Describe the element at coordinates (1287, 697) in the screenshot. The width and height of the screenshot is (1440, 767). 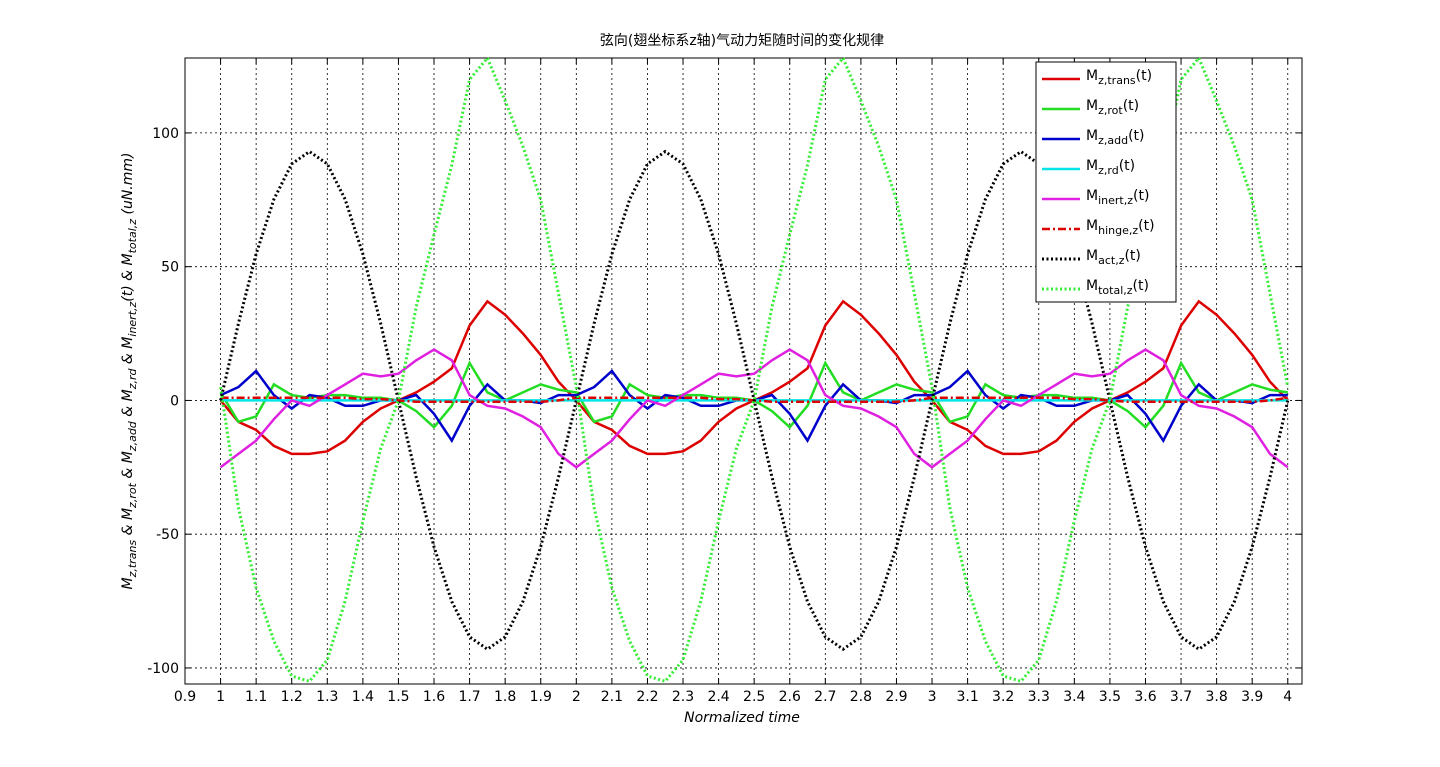
I see `x-tick-label: 4` at that location.